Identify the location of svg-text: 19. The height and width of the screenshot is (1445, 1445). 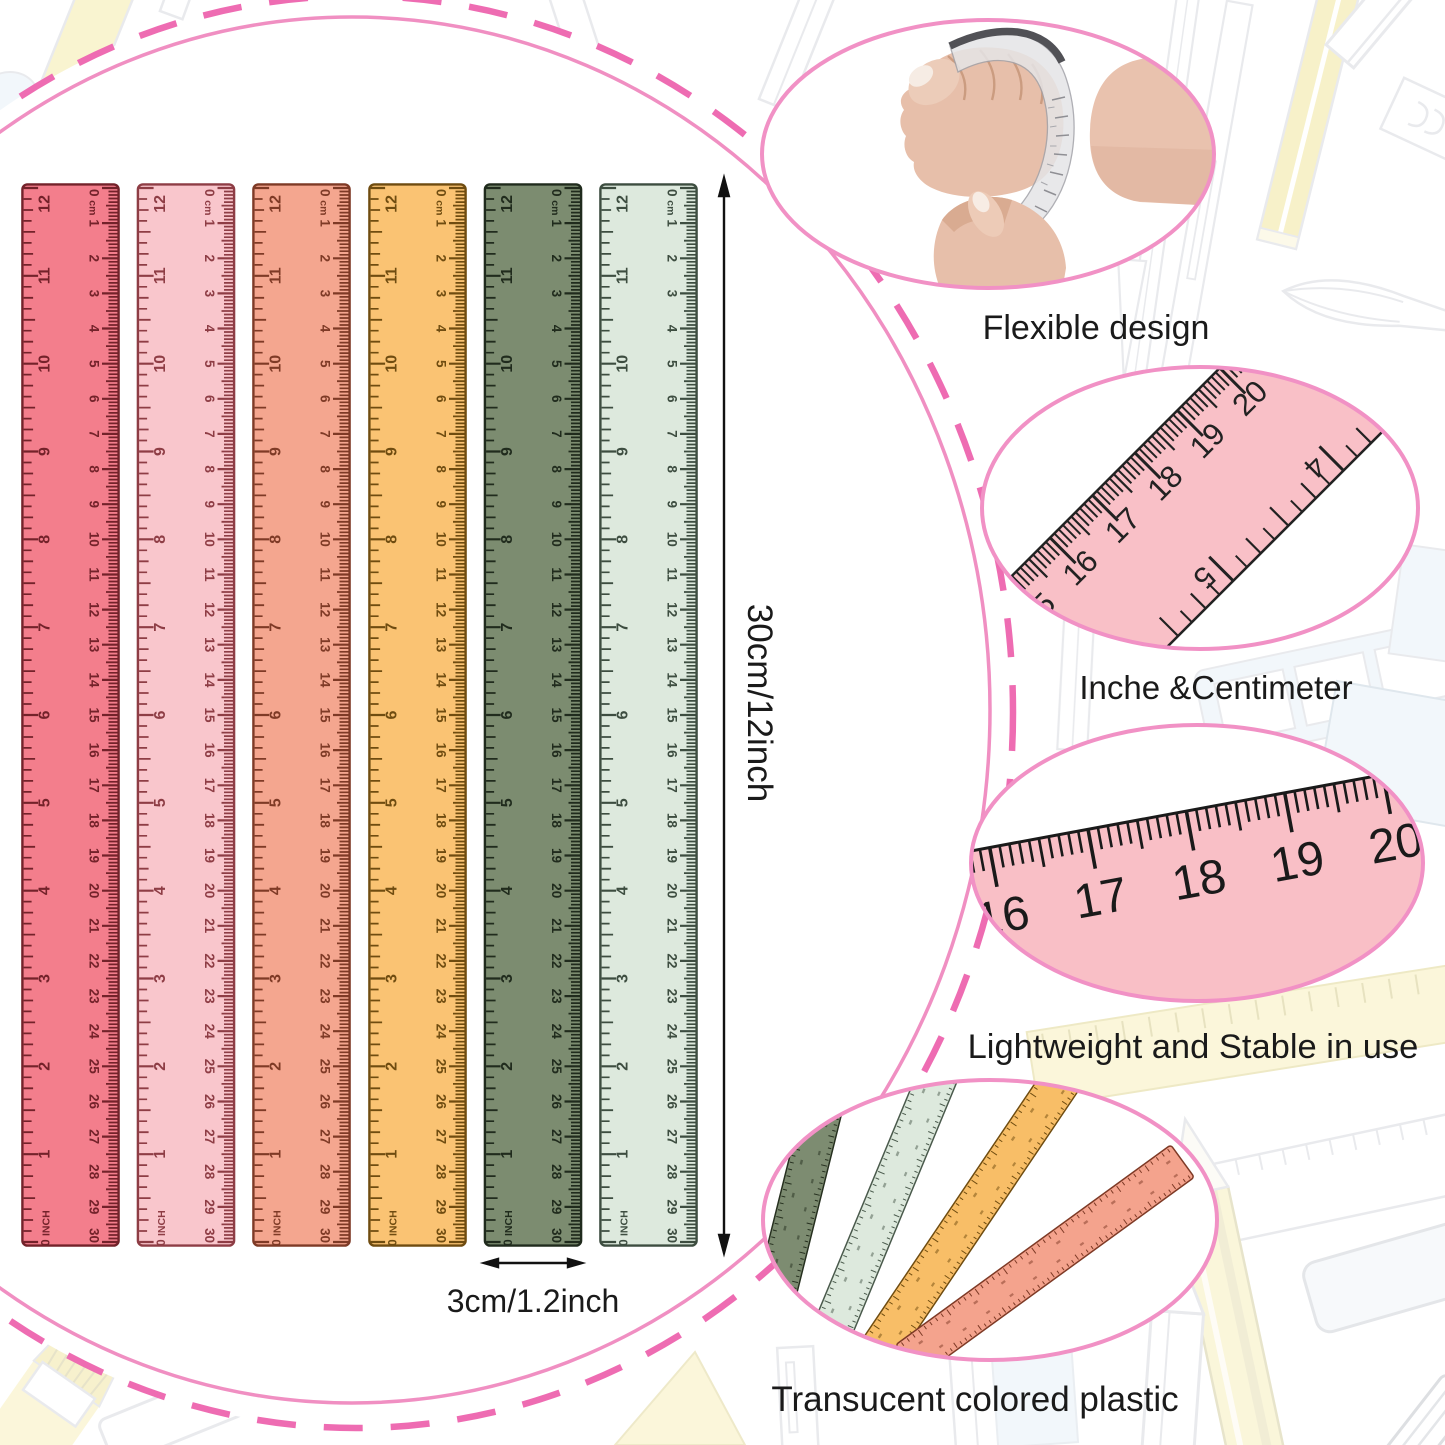
(1297, 862).